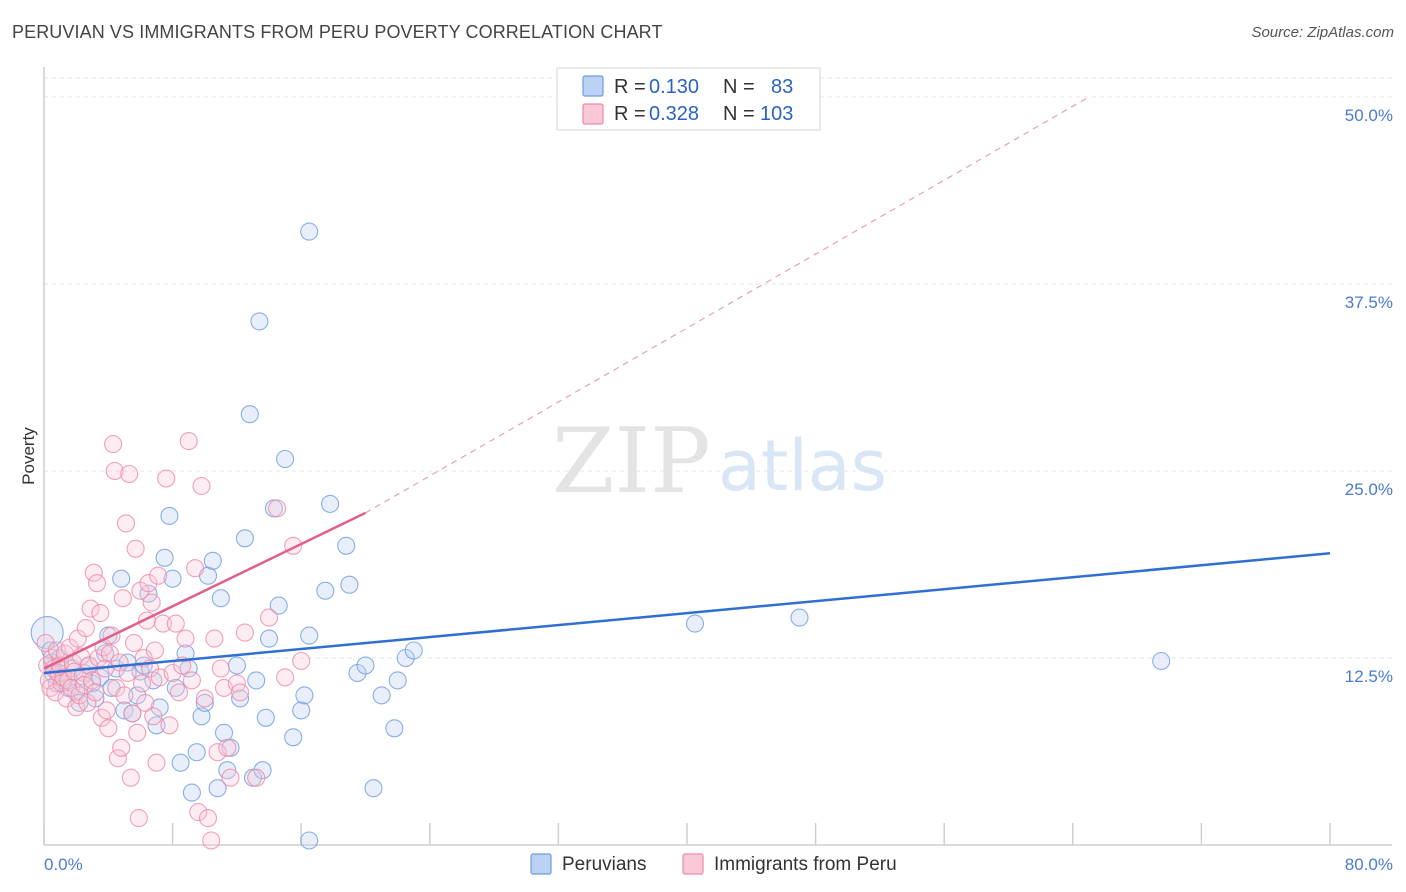 This screenshot has height=892, width=1406. I want to click on legend-r-label-2: R =, so click(630, 114).